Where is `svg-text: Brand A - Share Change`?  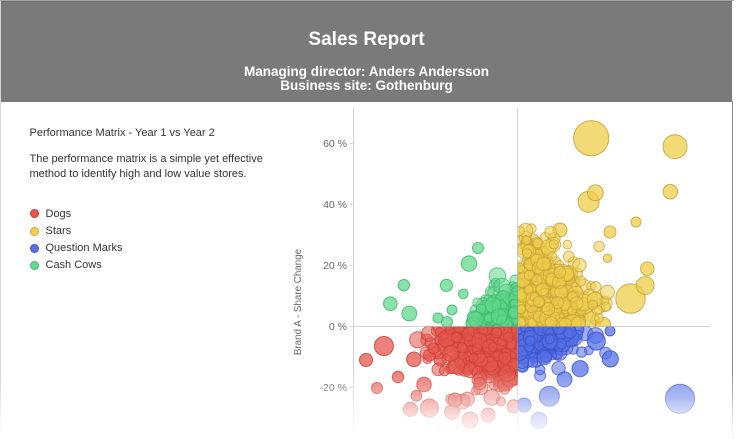
svg-text: Brand A - Share Change is located at coordinates (298, 301).